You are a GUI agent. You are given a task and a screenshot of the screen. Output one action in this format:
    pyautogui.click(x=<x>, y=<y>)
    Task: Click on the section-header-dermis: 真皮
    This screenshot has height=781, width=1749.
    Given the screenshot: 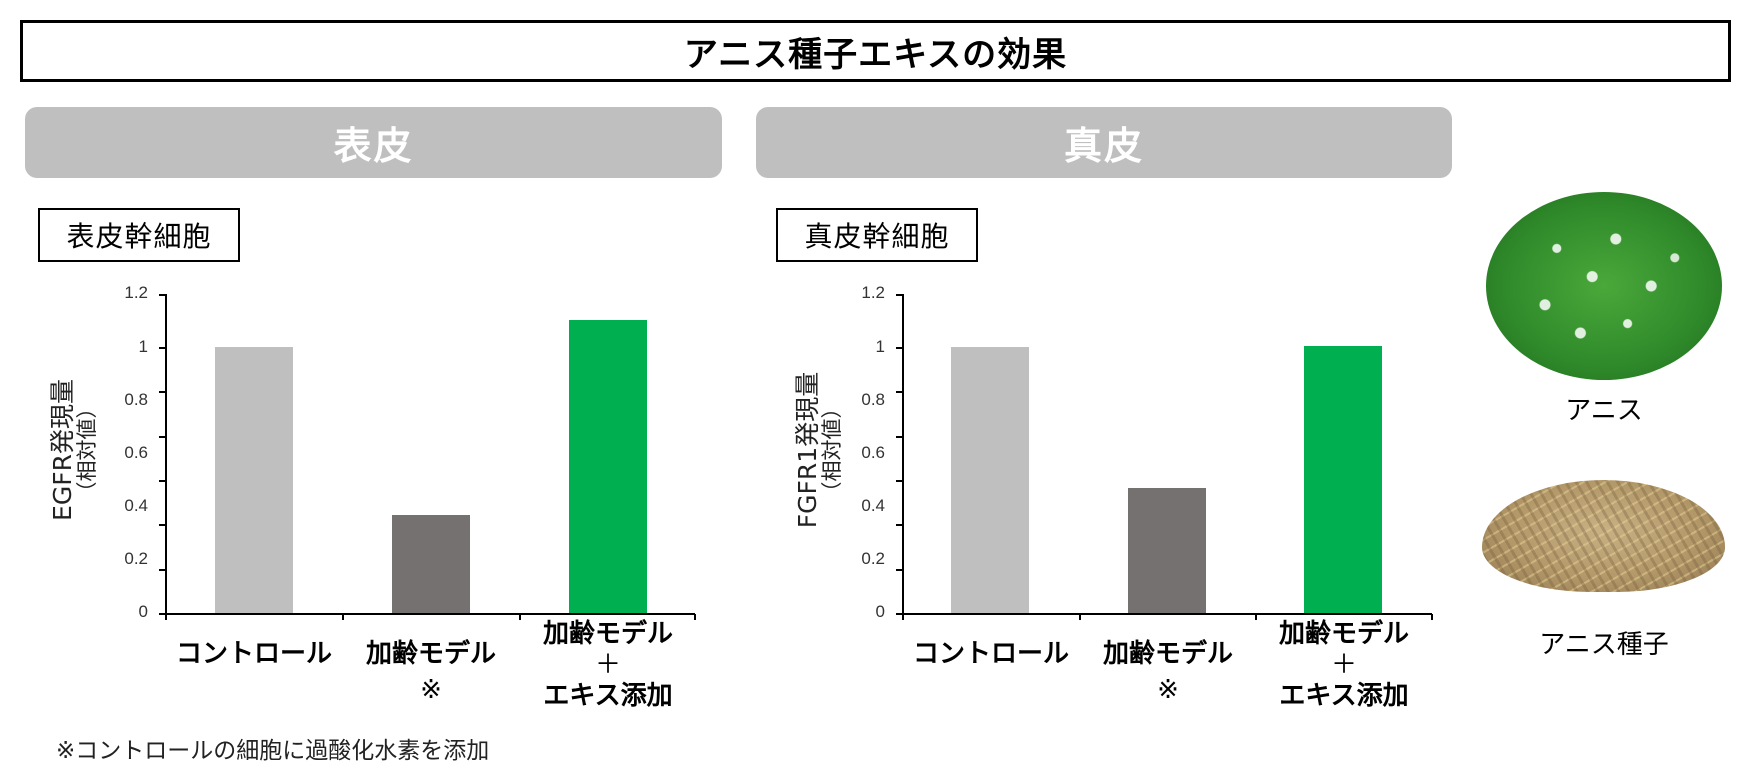 What is the action you would take?
    pyautogui.click(x=1104, y=142)
    